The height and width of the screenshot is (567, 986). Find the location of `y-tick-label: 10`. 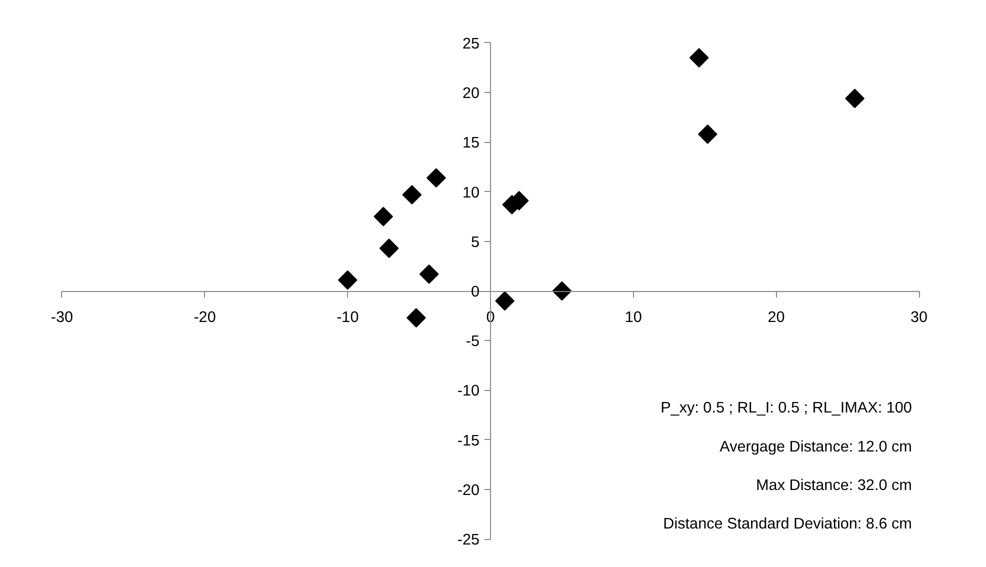

y-tick-label: 10 is located at coordinates (471, 193).